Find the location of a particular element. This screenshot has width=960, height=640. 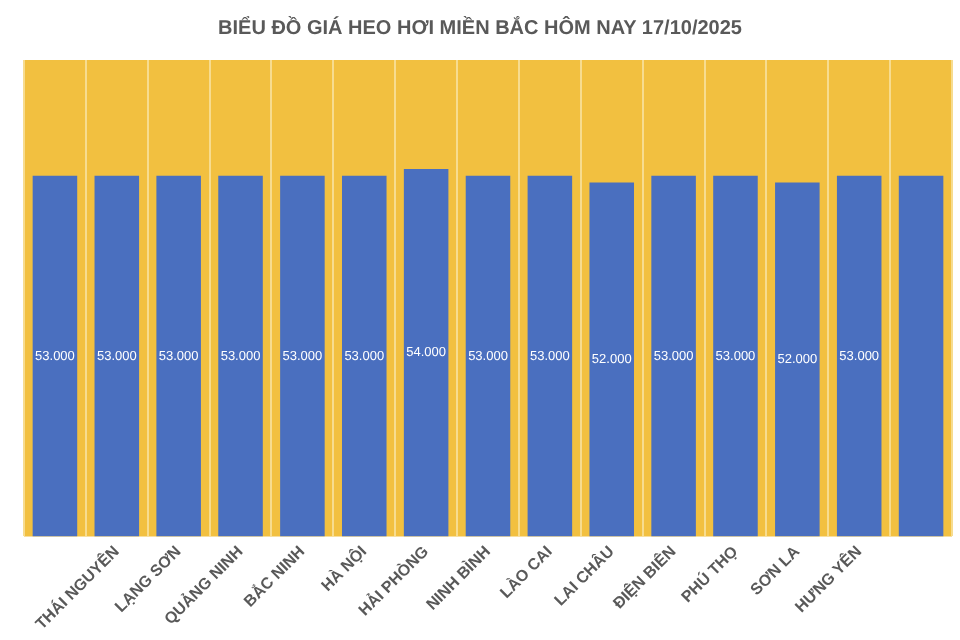

chart-title: BIỂU ĐỒ GIÁ HEO HƠI MIỀN BẮC HÔM NAY 17/10/2025 is located at coordinates (480, 27).